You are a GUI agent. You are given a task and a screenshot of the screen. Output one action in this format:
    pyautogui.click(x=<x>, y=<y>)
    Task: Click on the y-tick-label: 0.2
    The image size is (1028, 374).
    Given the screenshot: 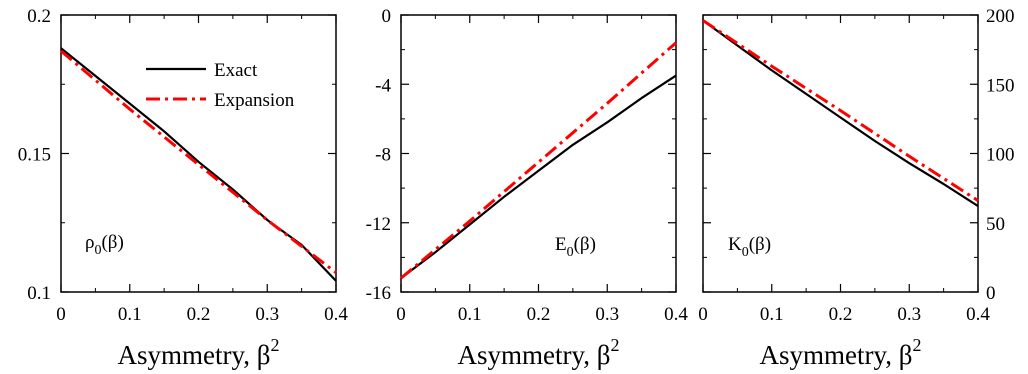 What is the action you would take?
    pyautogui.click(x=39, y=16)
    